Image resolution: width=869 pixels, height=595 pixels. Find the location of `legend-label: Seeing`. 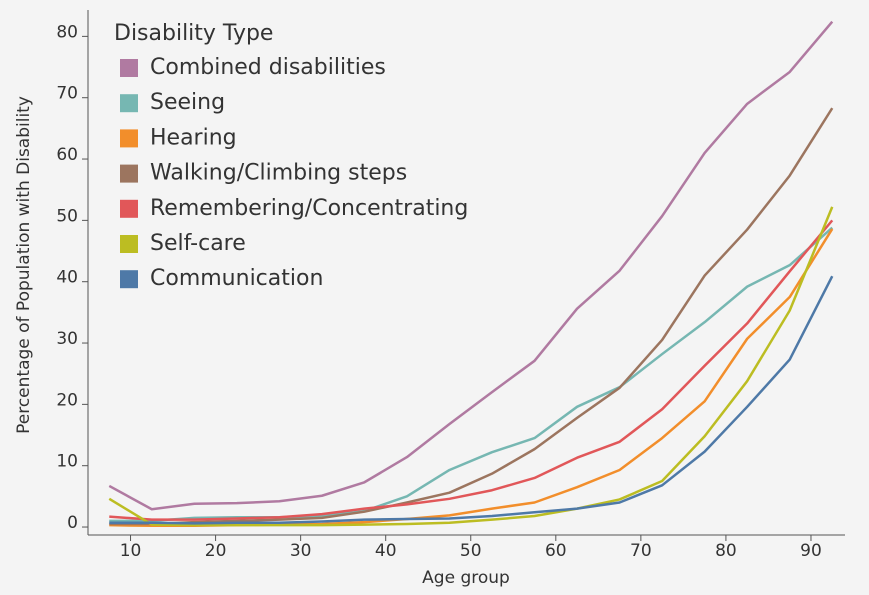

legend-label: Seeing is located at coordinates (187, 102).